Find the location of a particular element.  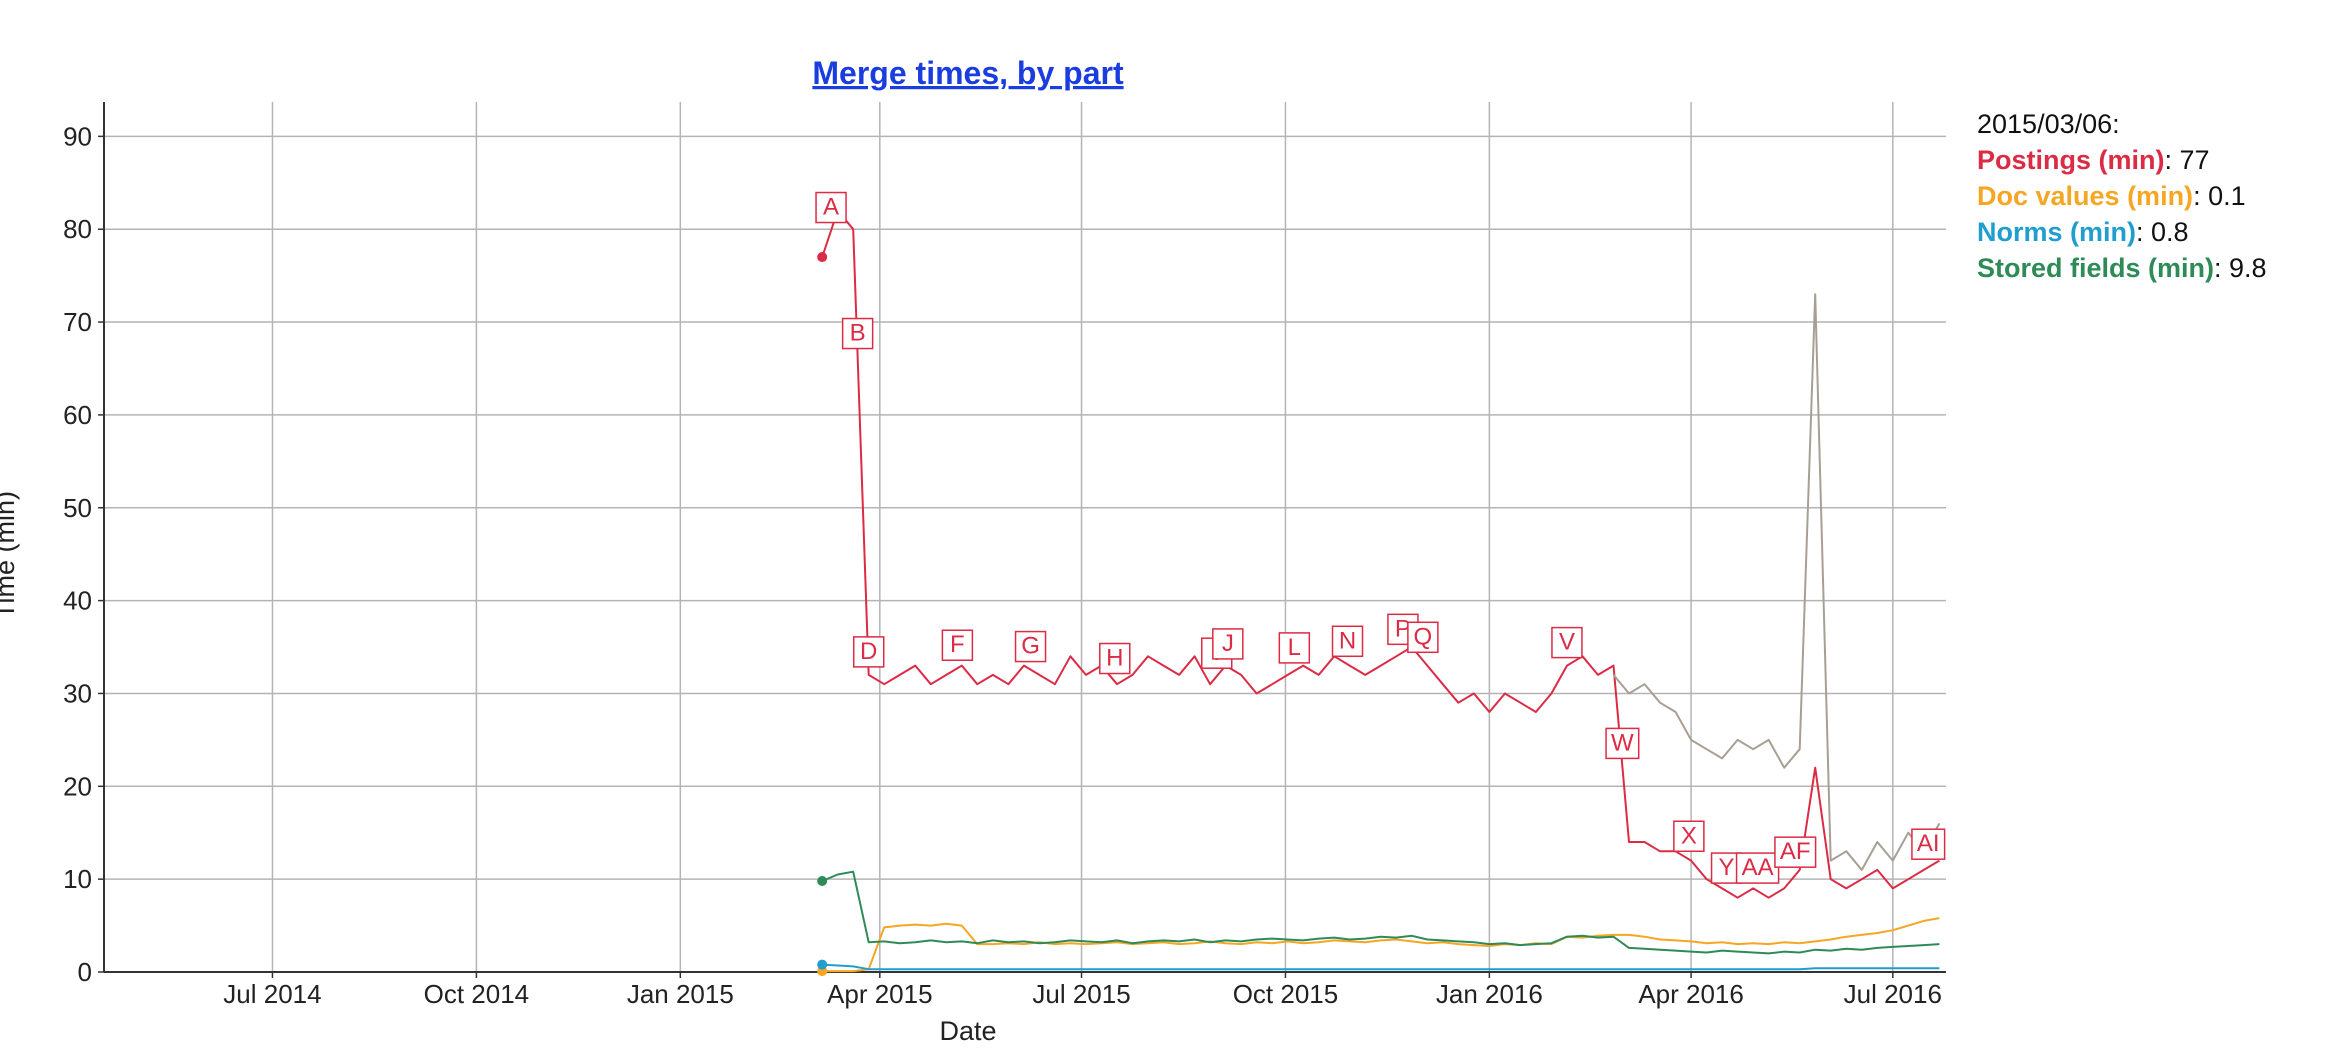

annotation-label: D is located at coordinates (868, 651).